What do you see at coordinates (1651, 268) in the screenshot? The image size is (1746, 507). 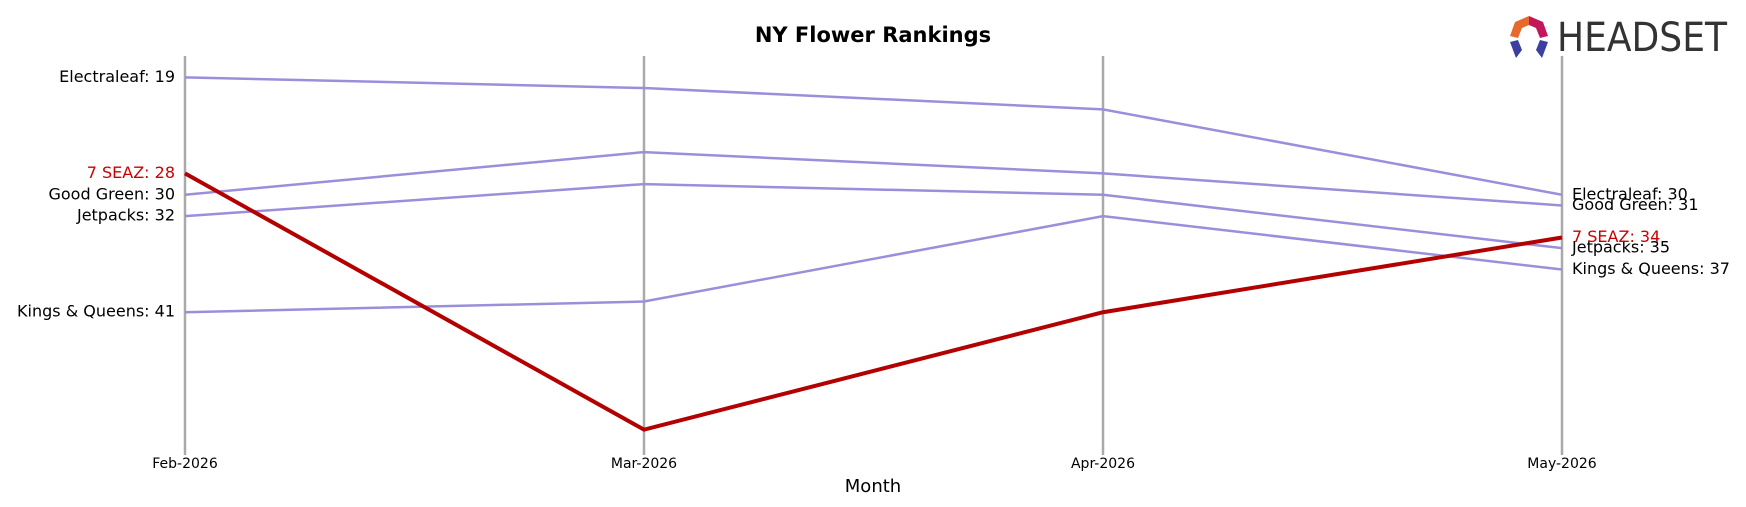 I see `value-label: Kings & Queens: 37` at bounding box center [1651, 268].